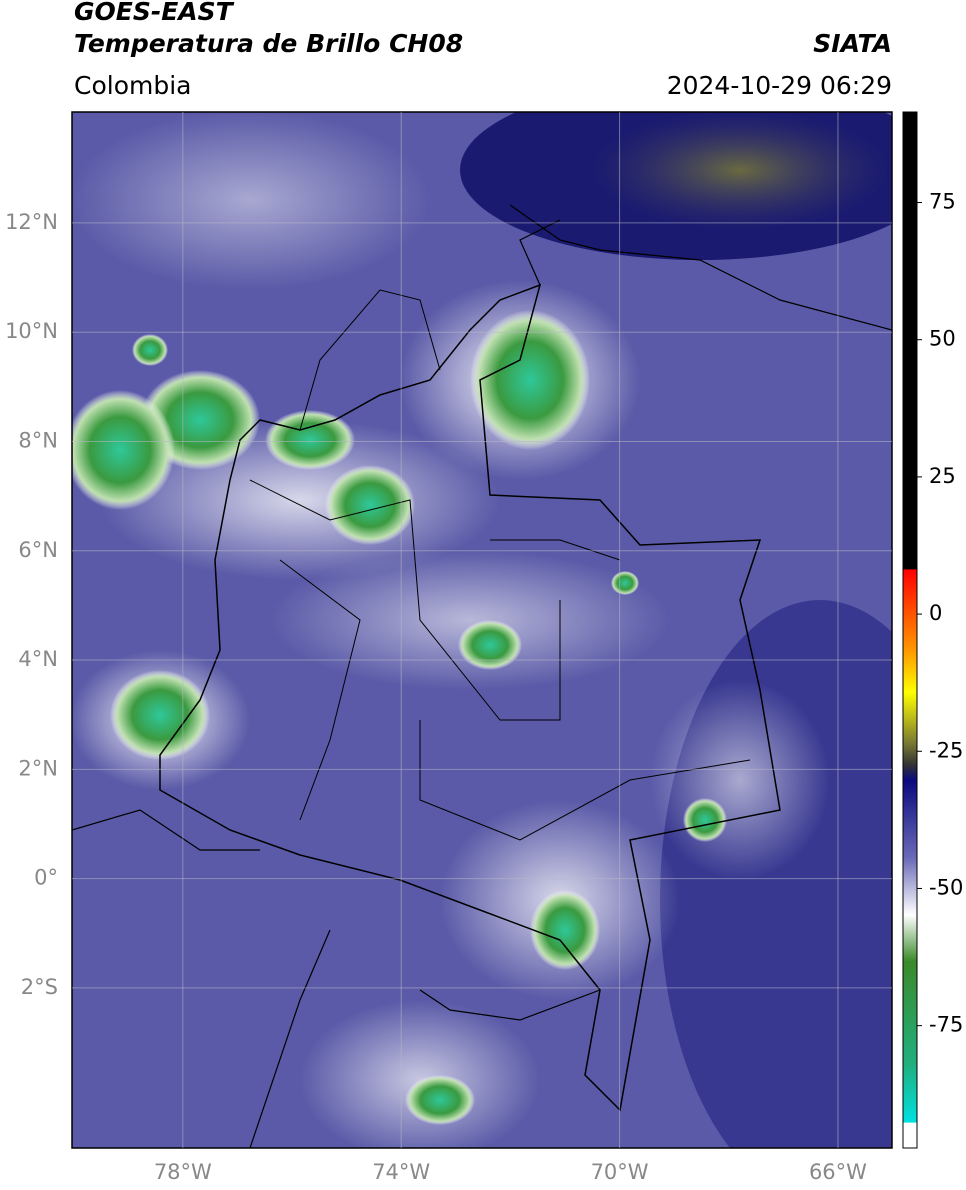 The width and height of the screenshot is (966, 1190). What do you see at coordinates (946, 887) in the screenshot?
I see `colorbar-label: -50` at bounding box center [946, 887].